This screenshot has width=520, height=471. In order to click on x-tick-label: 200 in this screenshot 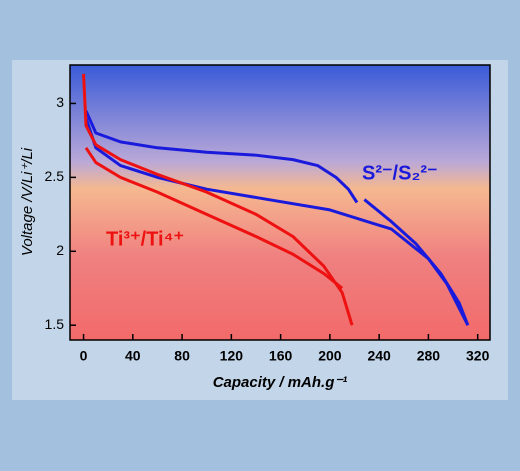, I will do `click(330, 356)`.